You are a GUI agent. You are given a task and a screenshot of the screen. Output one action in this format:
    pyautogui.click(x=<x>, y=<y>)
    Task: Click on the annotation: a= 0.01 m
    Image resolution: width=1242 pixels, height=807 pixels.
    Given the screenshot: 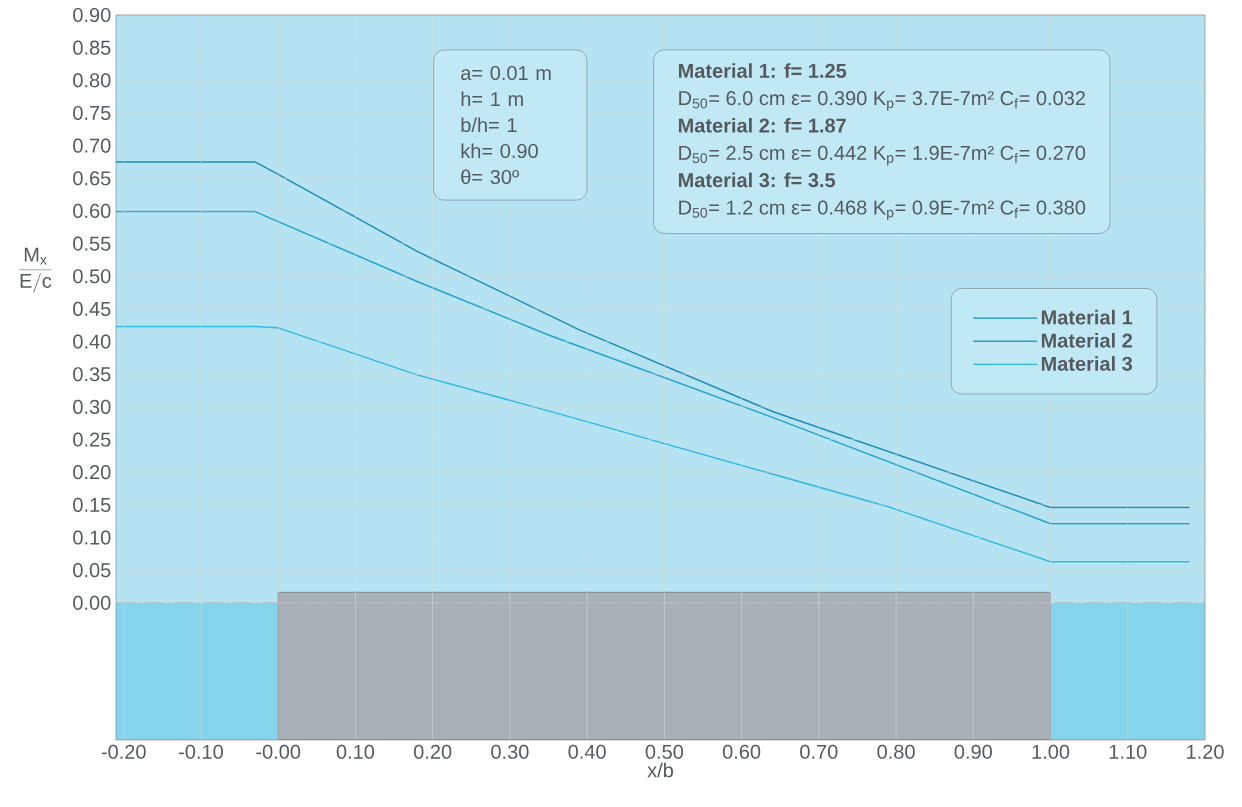 What is the action you would take?
    pyautogui.click(x=506, y=73)
    